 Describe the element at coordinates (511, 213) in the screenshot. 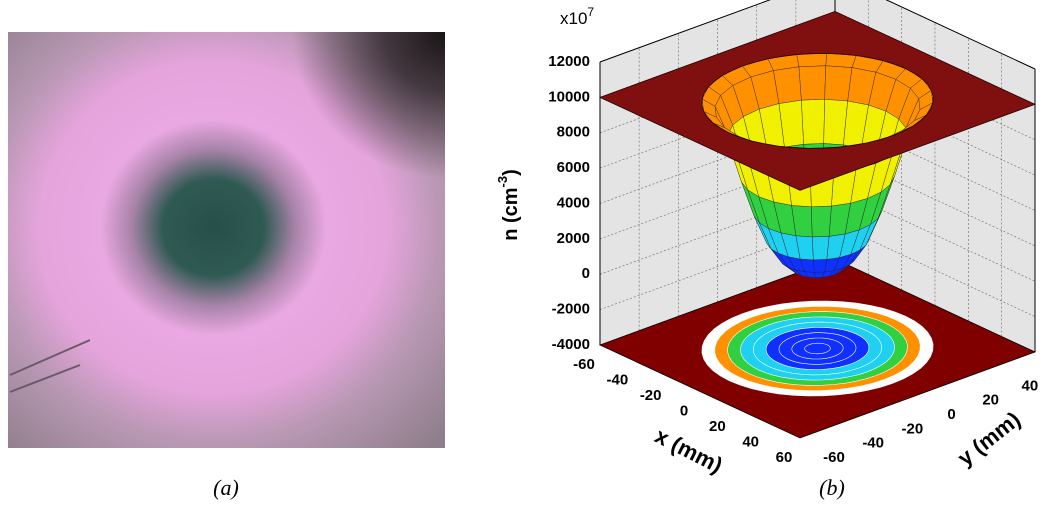

I see `z-axis-label-text: n (cm` at that location.